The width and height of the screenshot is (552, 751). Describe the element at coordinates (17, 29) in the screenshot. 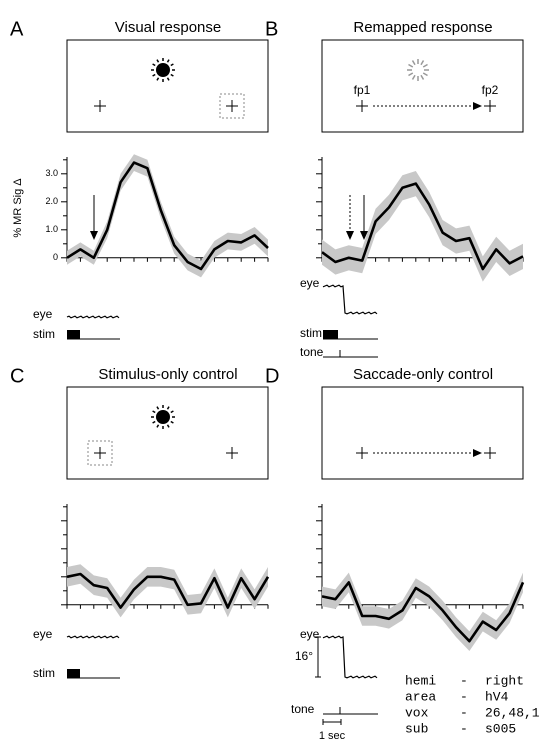

I see `panel-label: A` at that location.